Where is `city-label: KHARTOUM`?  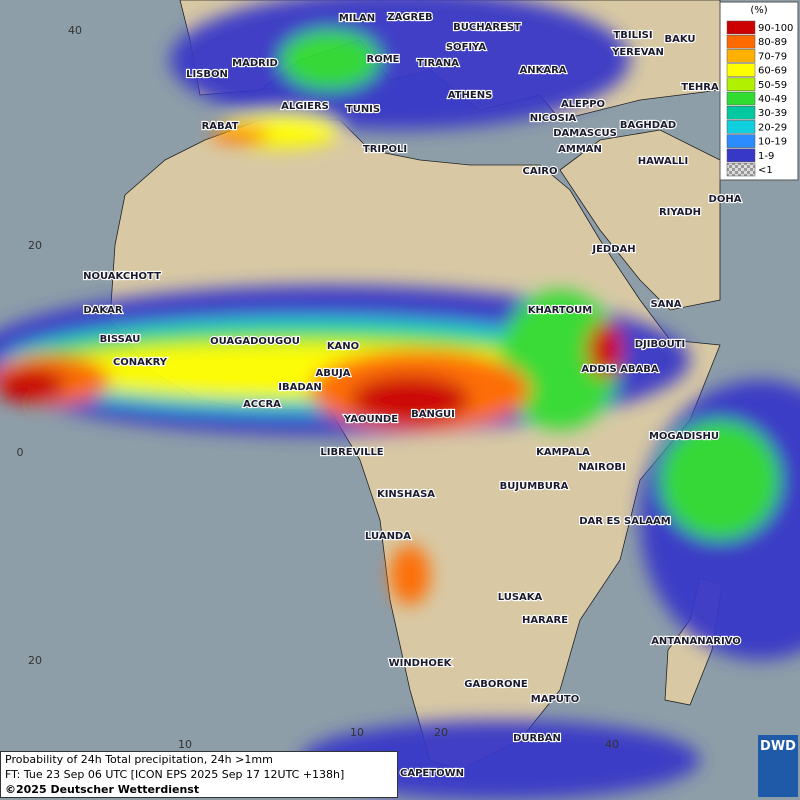 city-label: KHARTOUM is located at coordinates (560, 310).